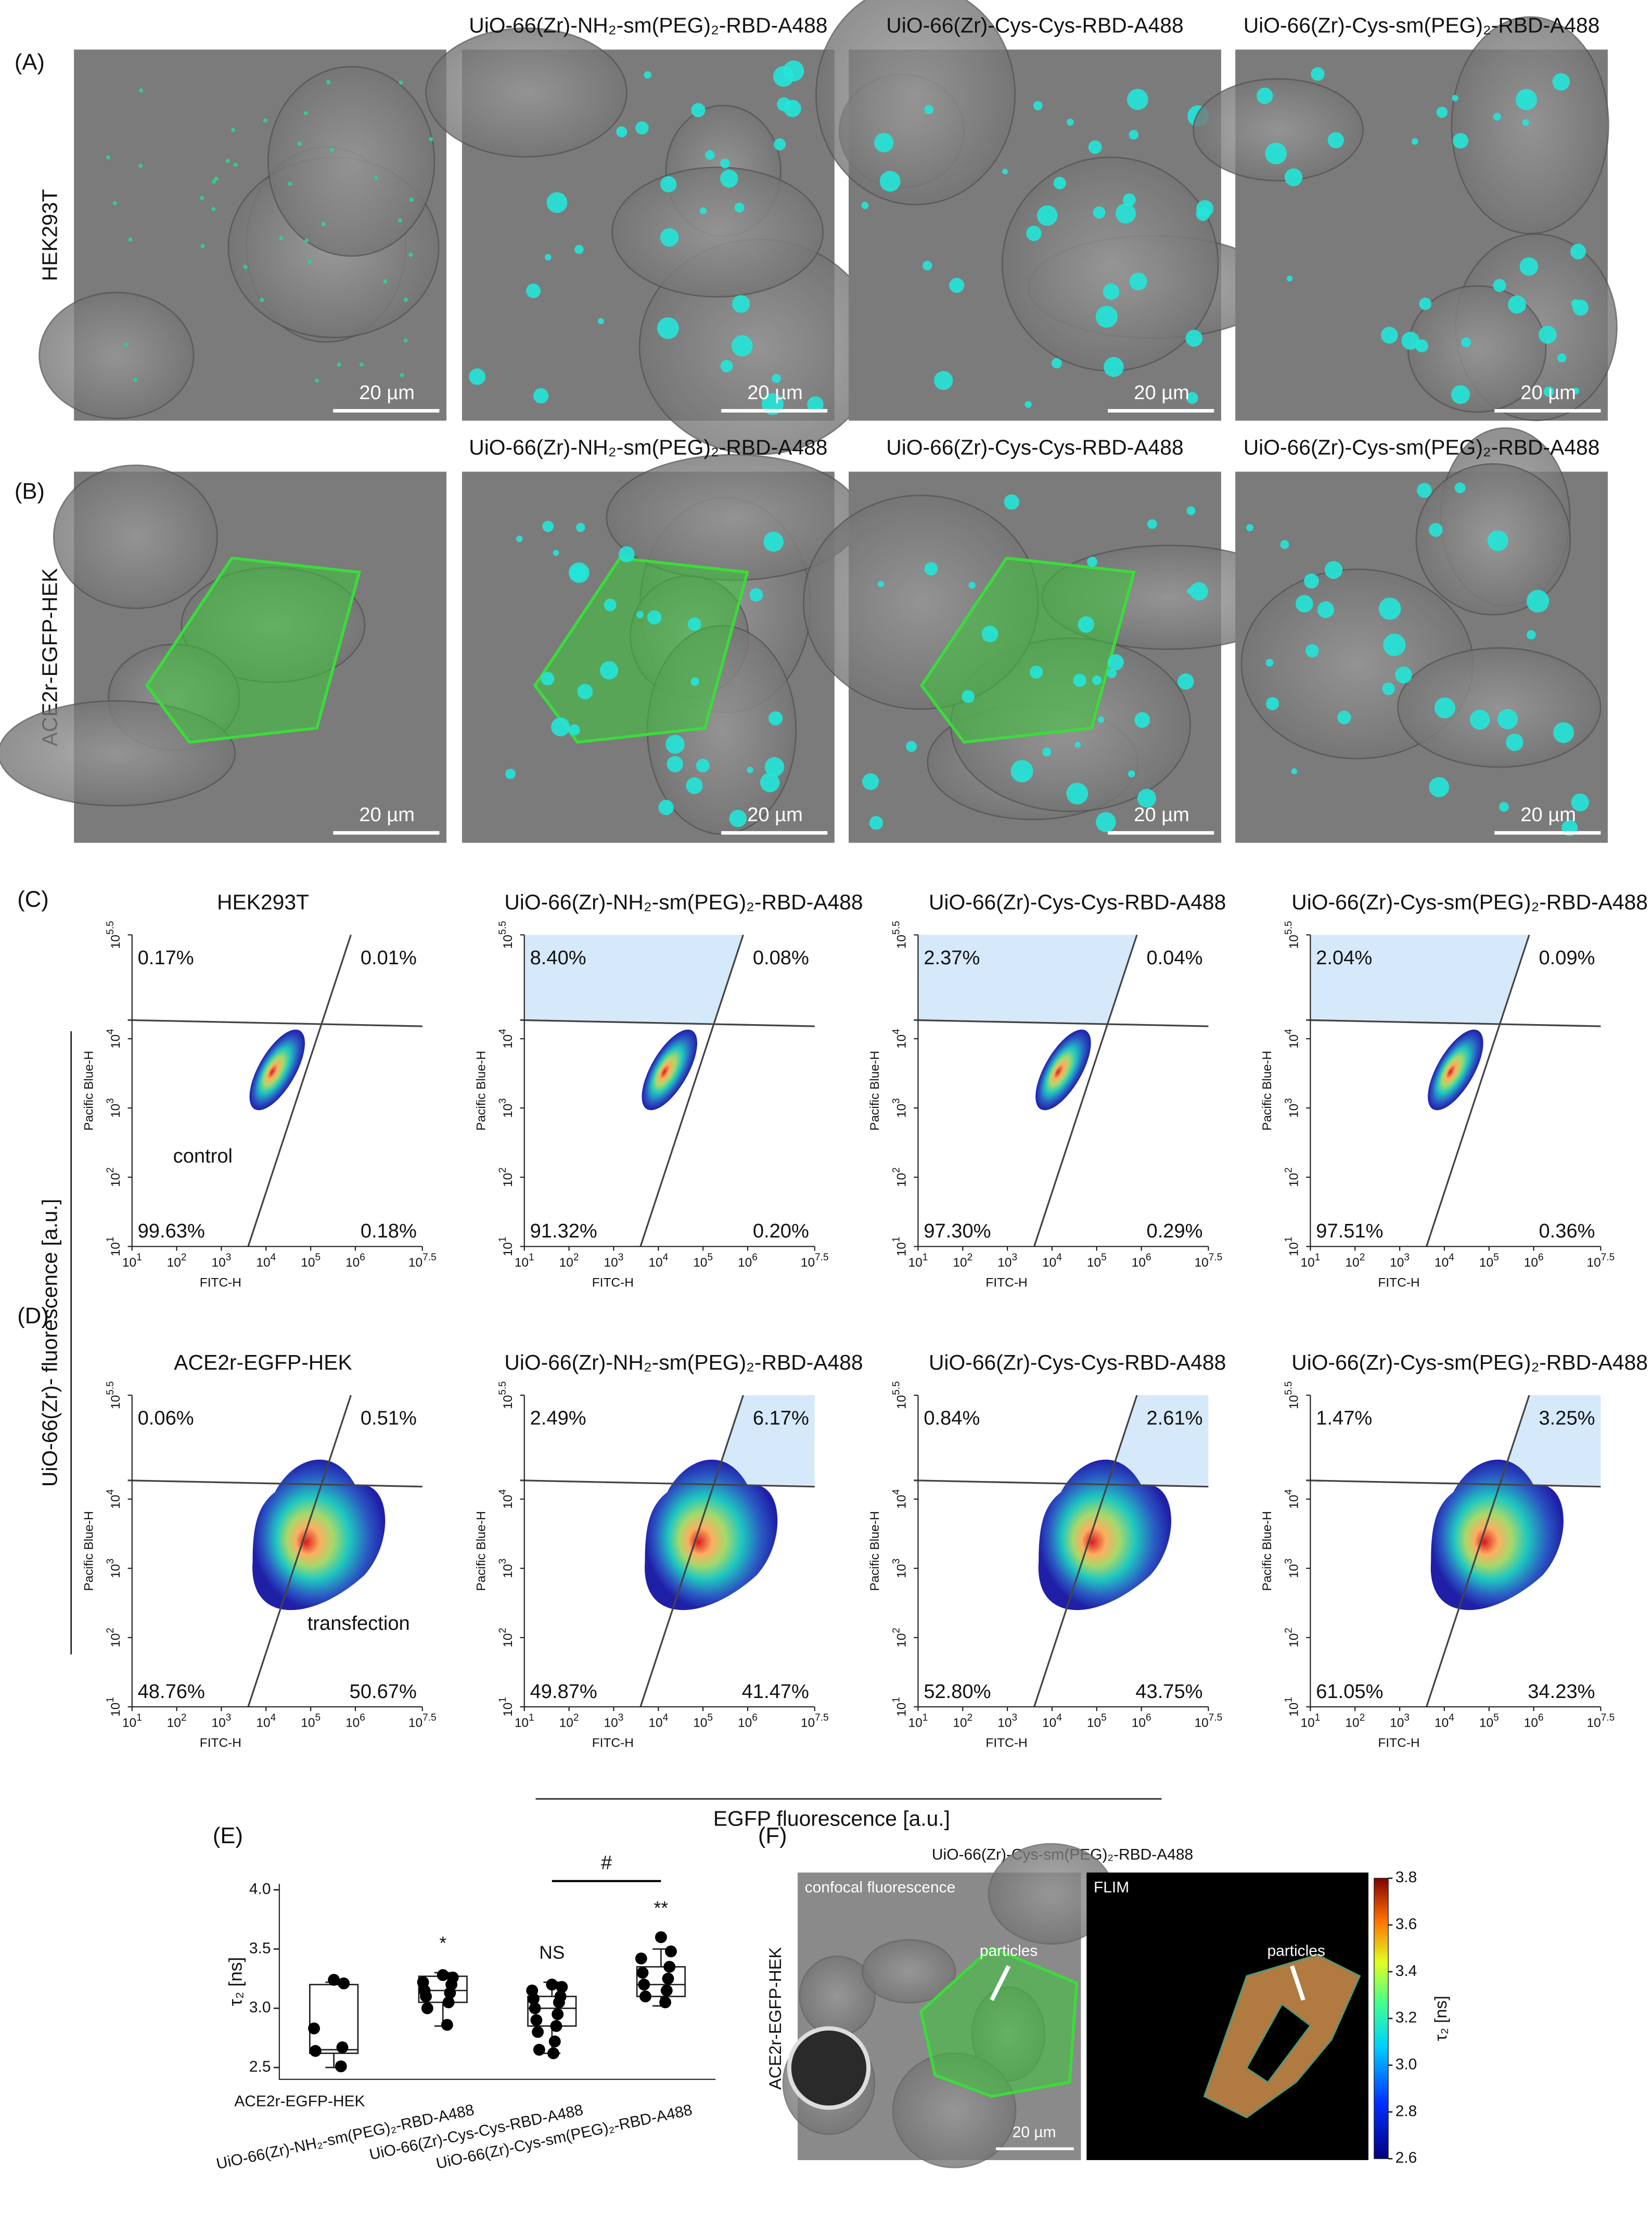  Describe the element at coordinates (442, 1943) in the screenshot. I see `significance: *` at that location.